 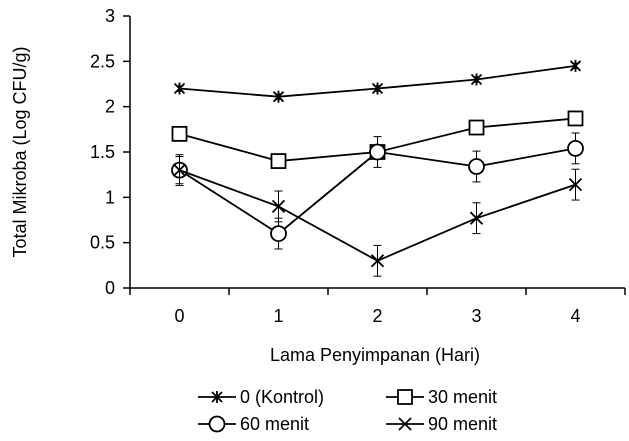 I want to click on x-axis-title: Lama Penyimpanan (Hari), so click(x=375, y=355).